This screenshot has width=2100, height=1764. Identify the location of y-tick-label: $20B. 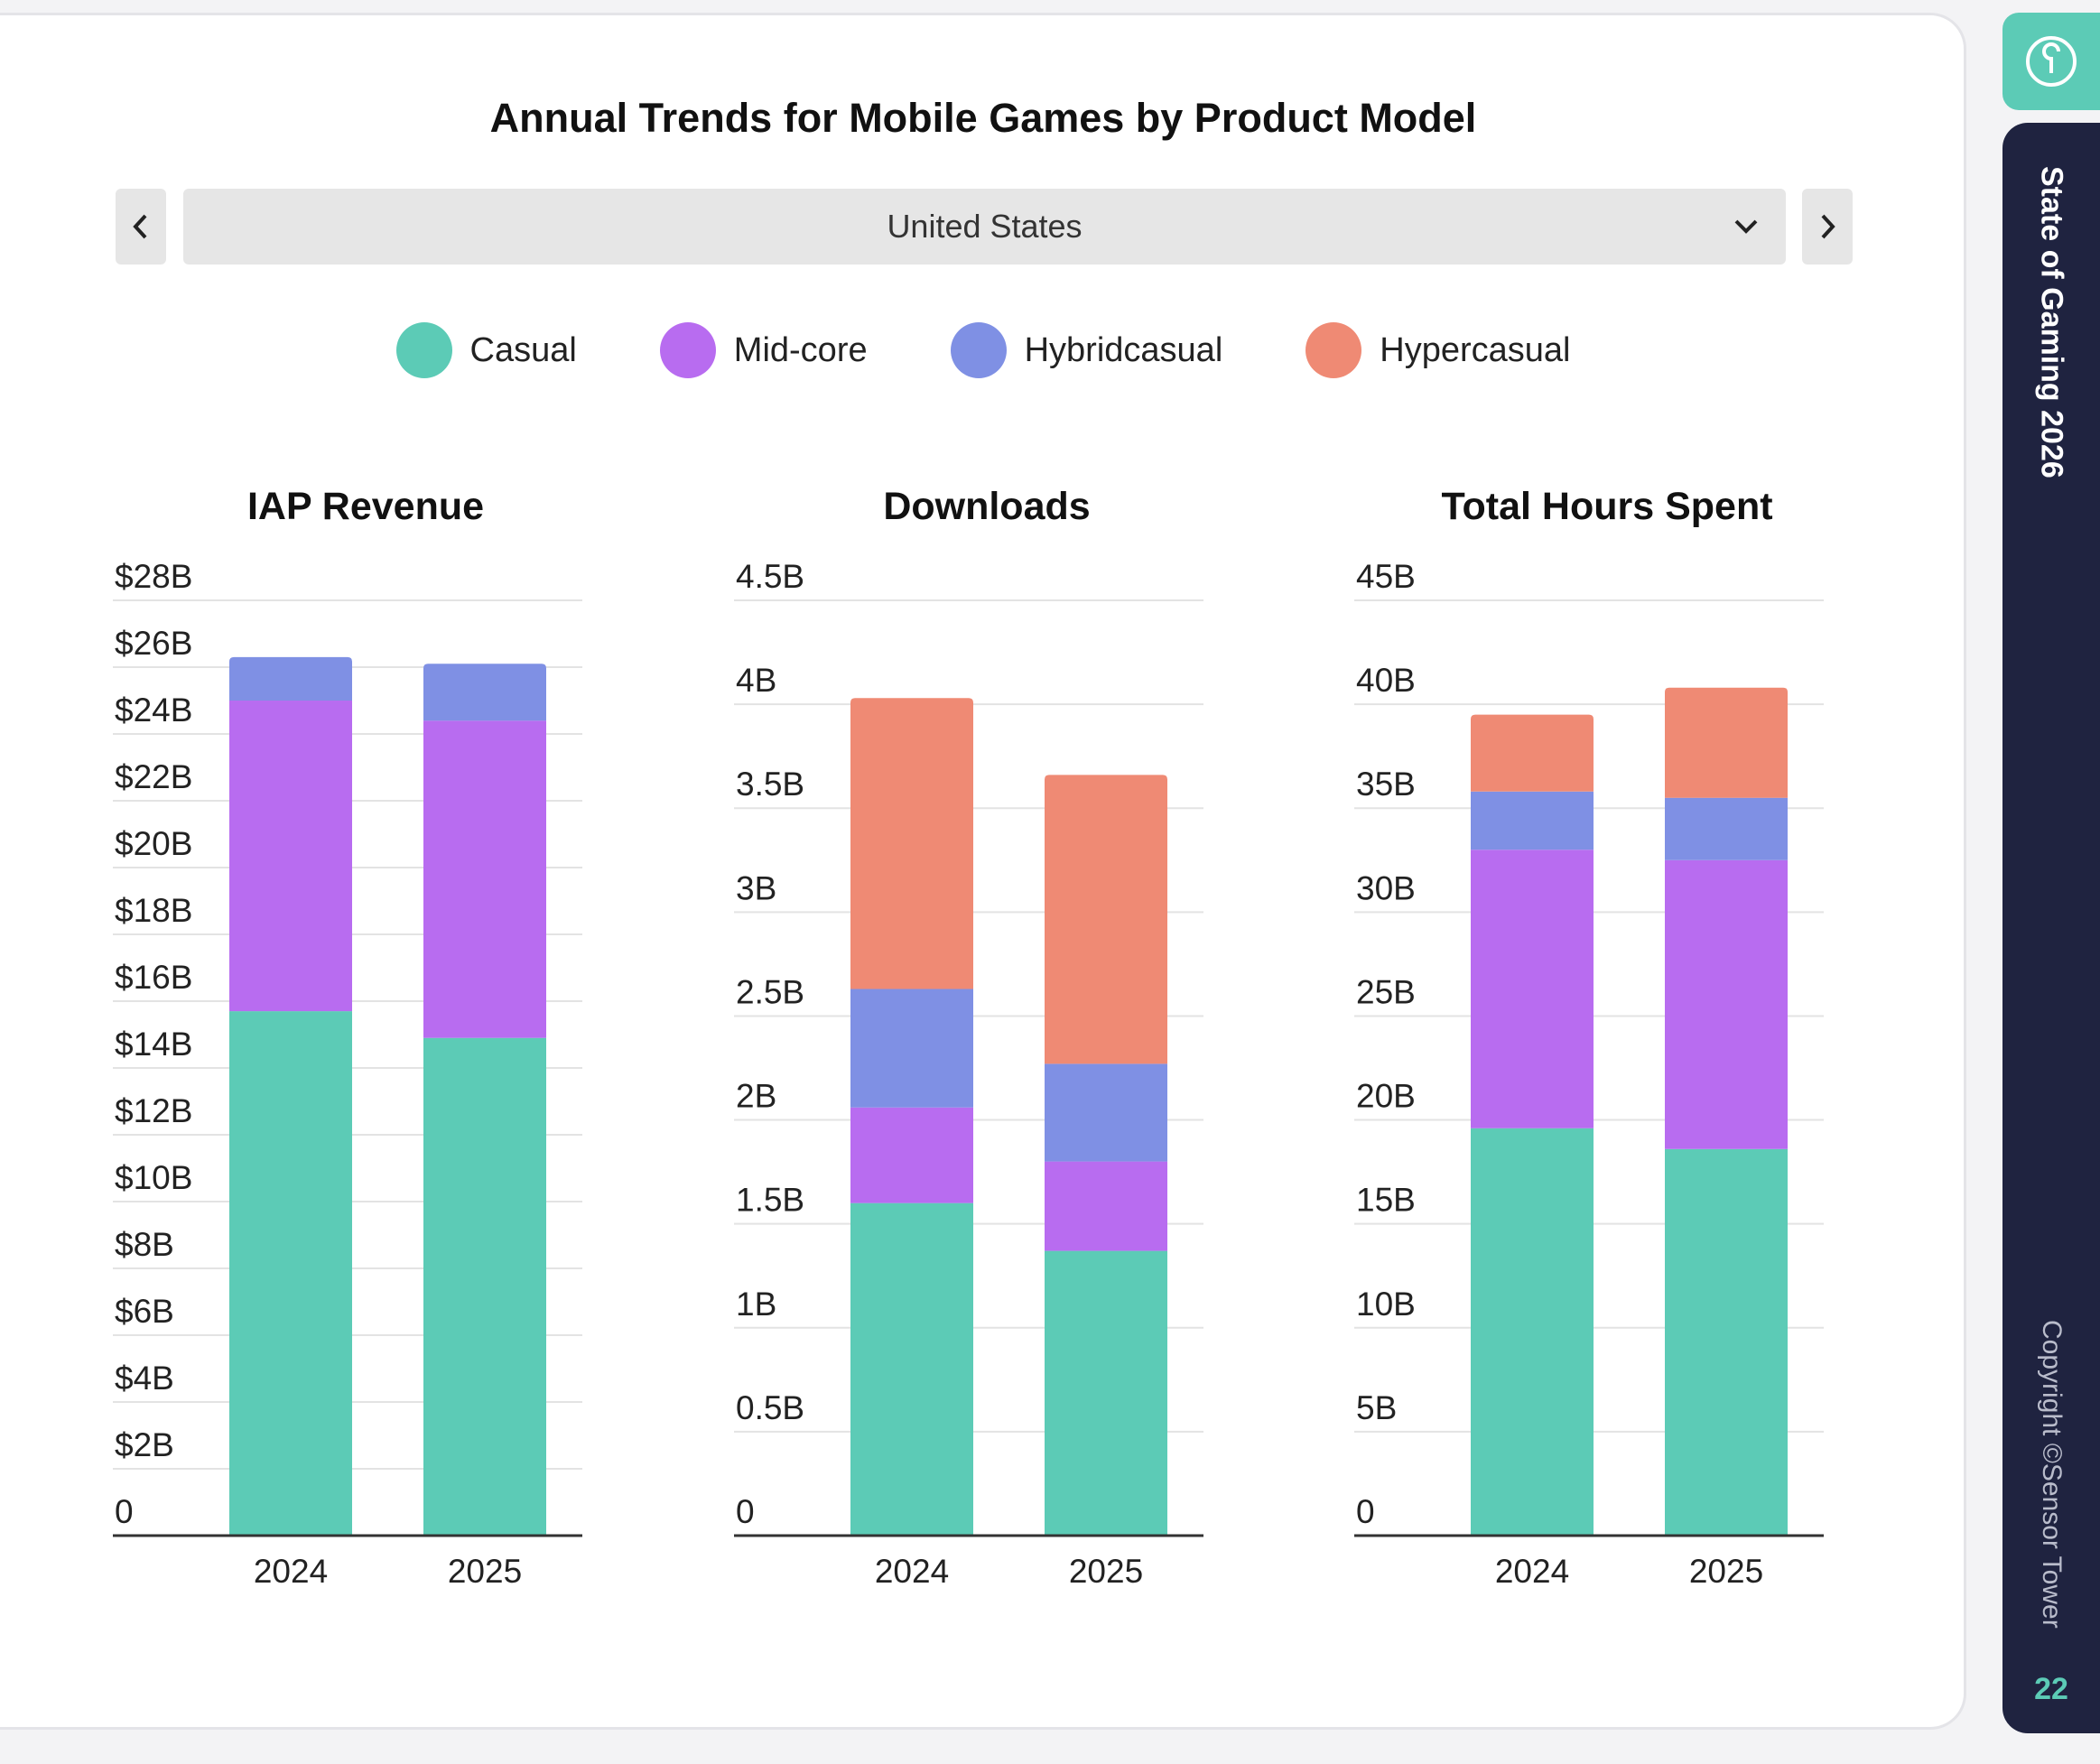
(154, 843).